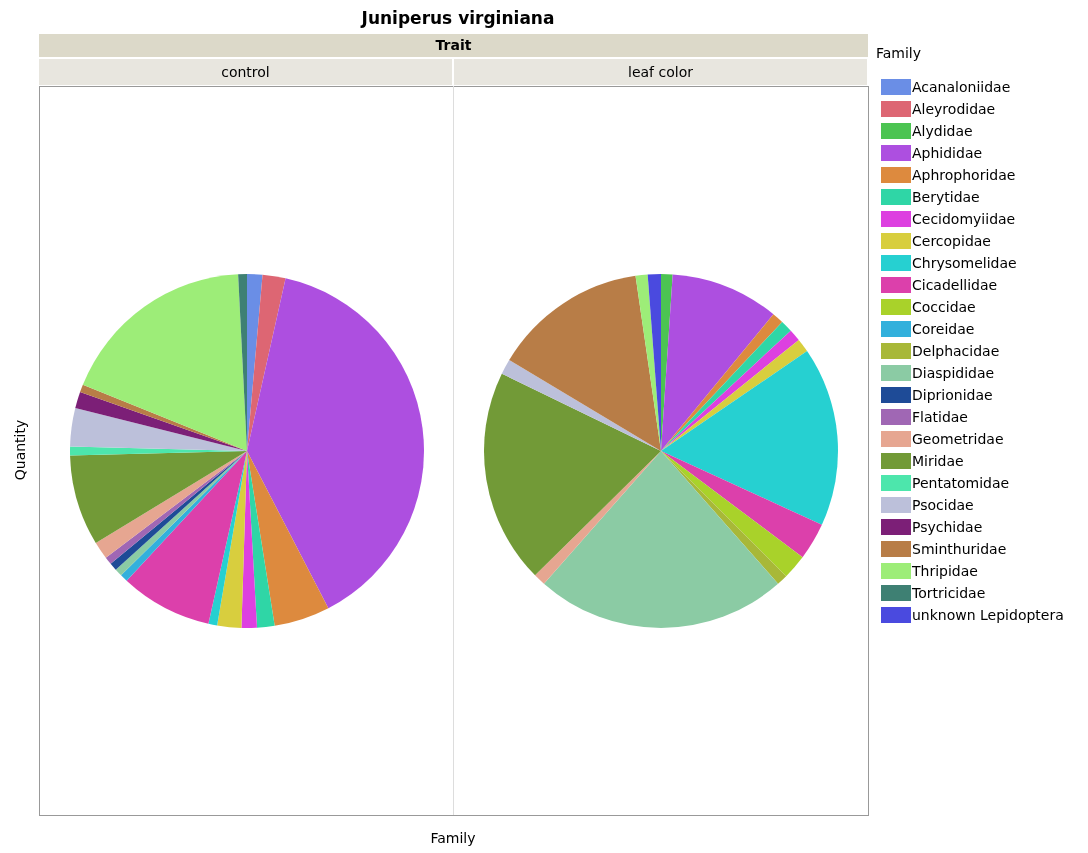 Image resolution: width=1088 pixels, height=853 pixels. What do you see at coordinates (947, 153) in the screenshot?
I see `legend-label: Aphididae` at bounding box center [947, 153].